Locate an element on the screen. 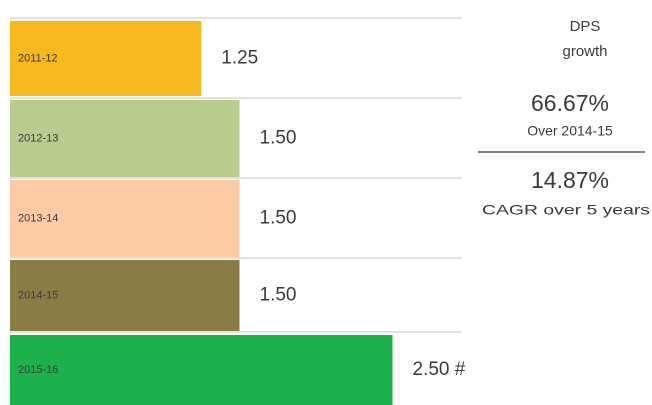 This screenshot has width=652, height=405. value-label: 1.25 is located at coordinates (239, 58).